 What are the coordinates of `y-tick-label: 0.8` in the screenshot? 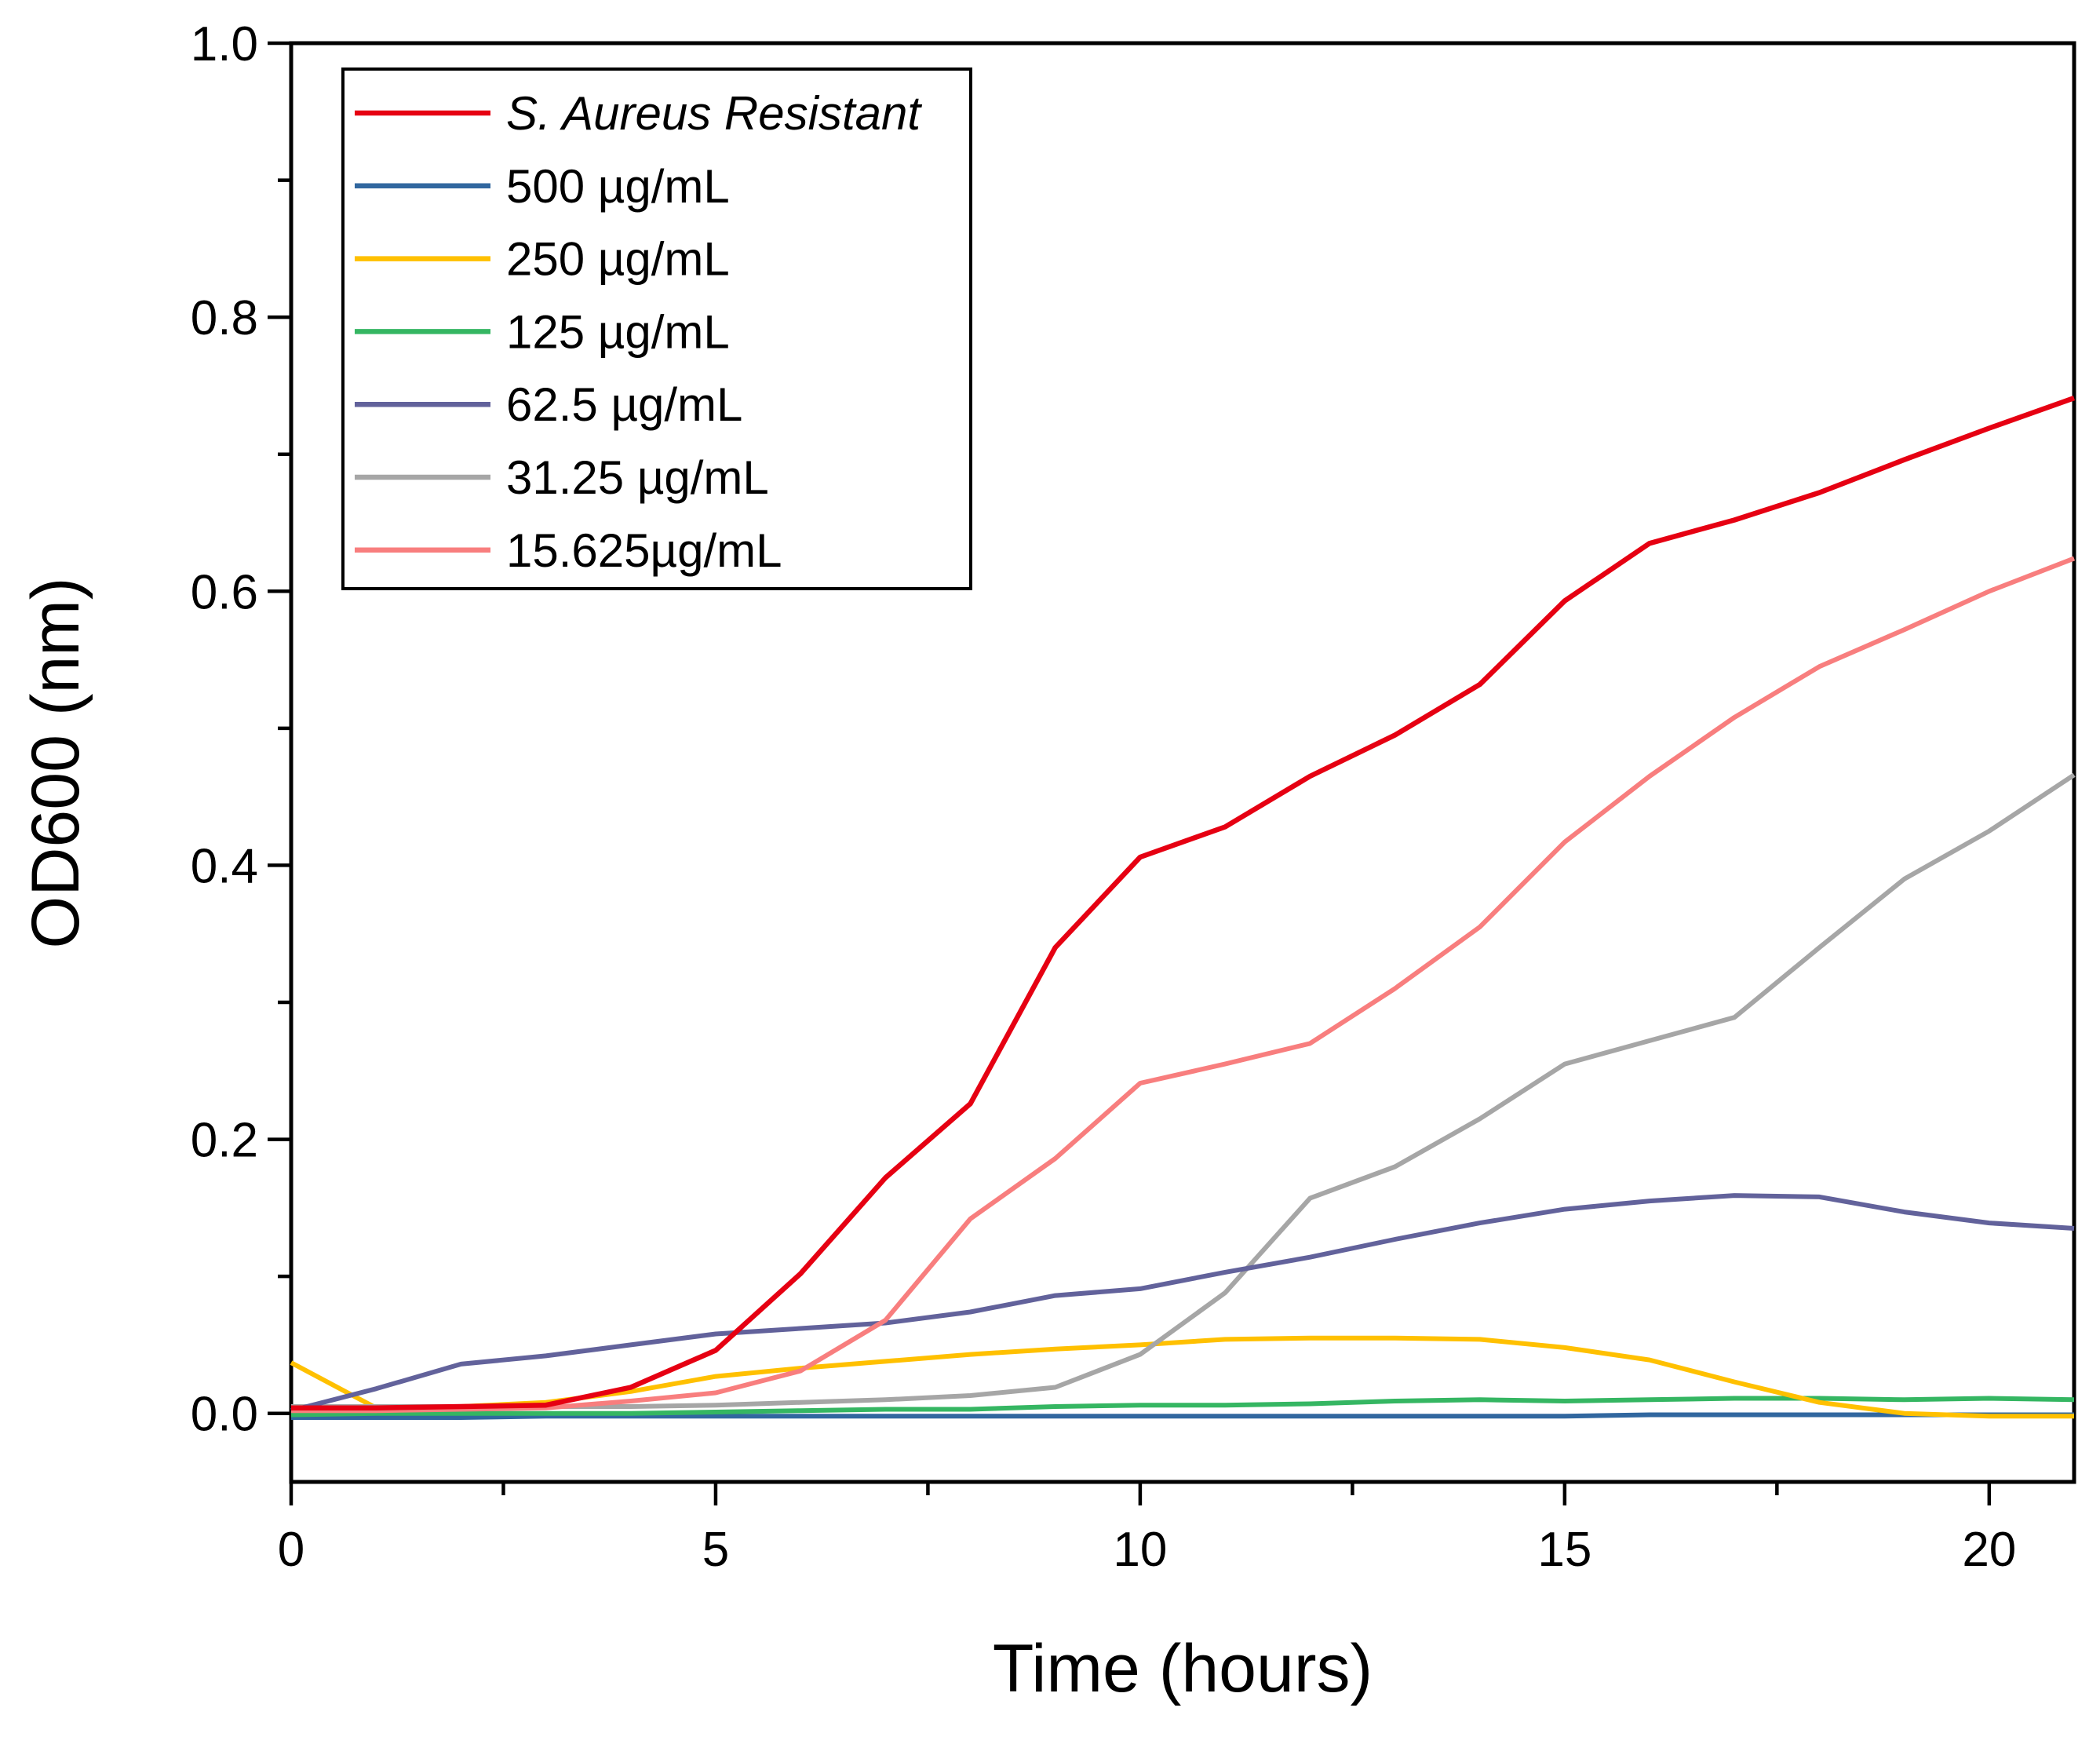 It's located at (225, 318).